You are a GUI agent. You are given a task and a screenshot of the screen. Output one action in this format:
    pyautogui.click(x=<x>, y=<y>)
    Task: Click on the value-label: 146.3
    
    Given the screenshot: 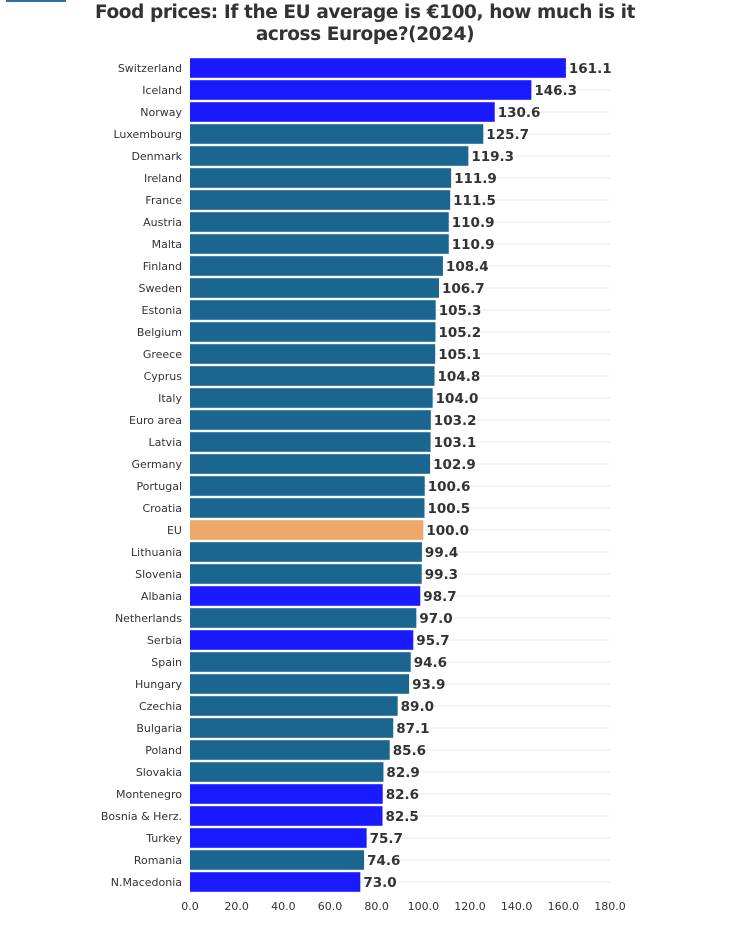 What is the action you would take?
    pyautogui.click(x=555, y=91)
    